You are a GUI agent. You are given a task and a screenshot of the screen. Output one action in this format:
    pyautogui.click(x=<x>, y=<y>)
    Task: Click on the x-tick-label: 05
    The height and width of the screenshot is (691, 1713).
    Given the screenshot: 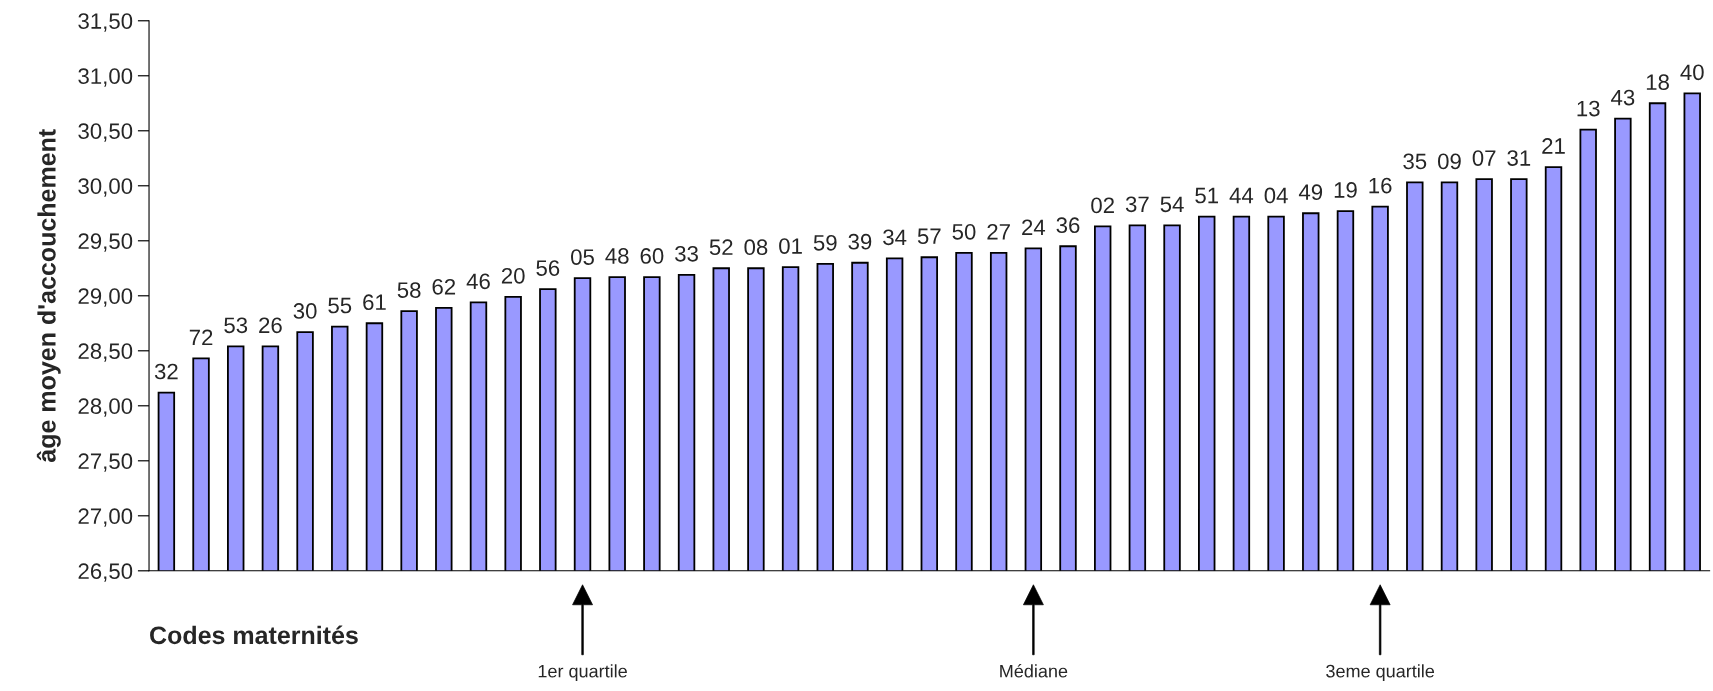 What is the action you would take?
    pyautogui.click(x=582, y=257)
    